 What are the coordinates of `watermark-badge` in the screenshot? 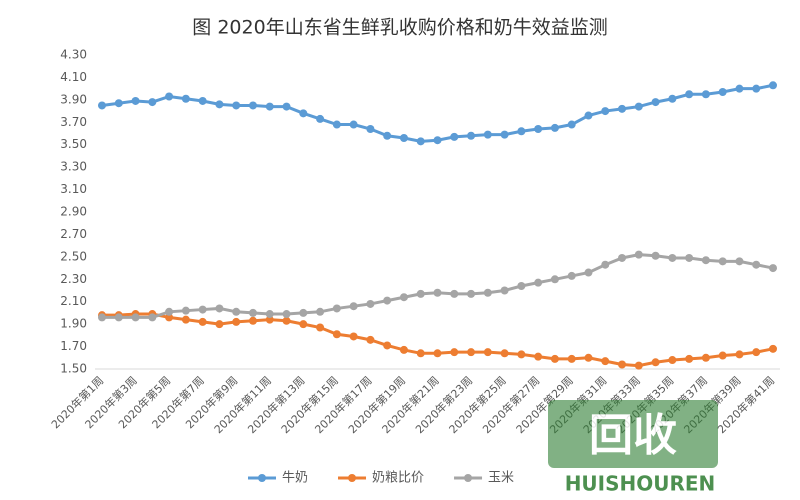 It's located at (633, 434).